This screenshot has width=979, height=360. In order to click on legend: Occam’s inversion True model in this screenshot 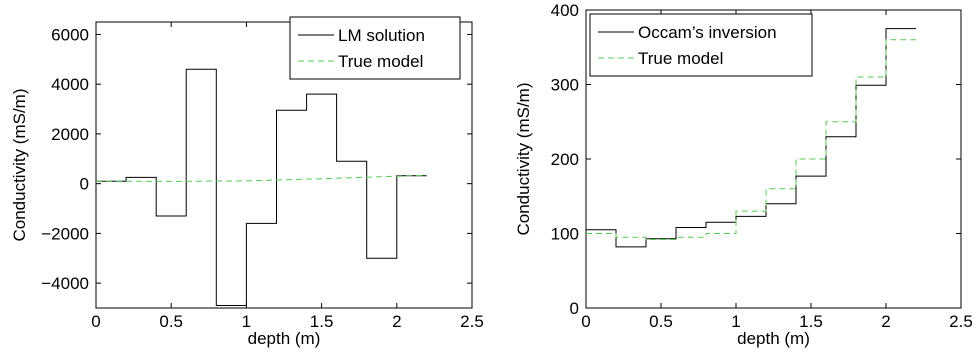, I will do `click(701, 45)`.